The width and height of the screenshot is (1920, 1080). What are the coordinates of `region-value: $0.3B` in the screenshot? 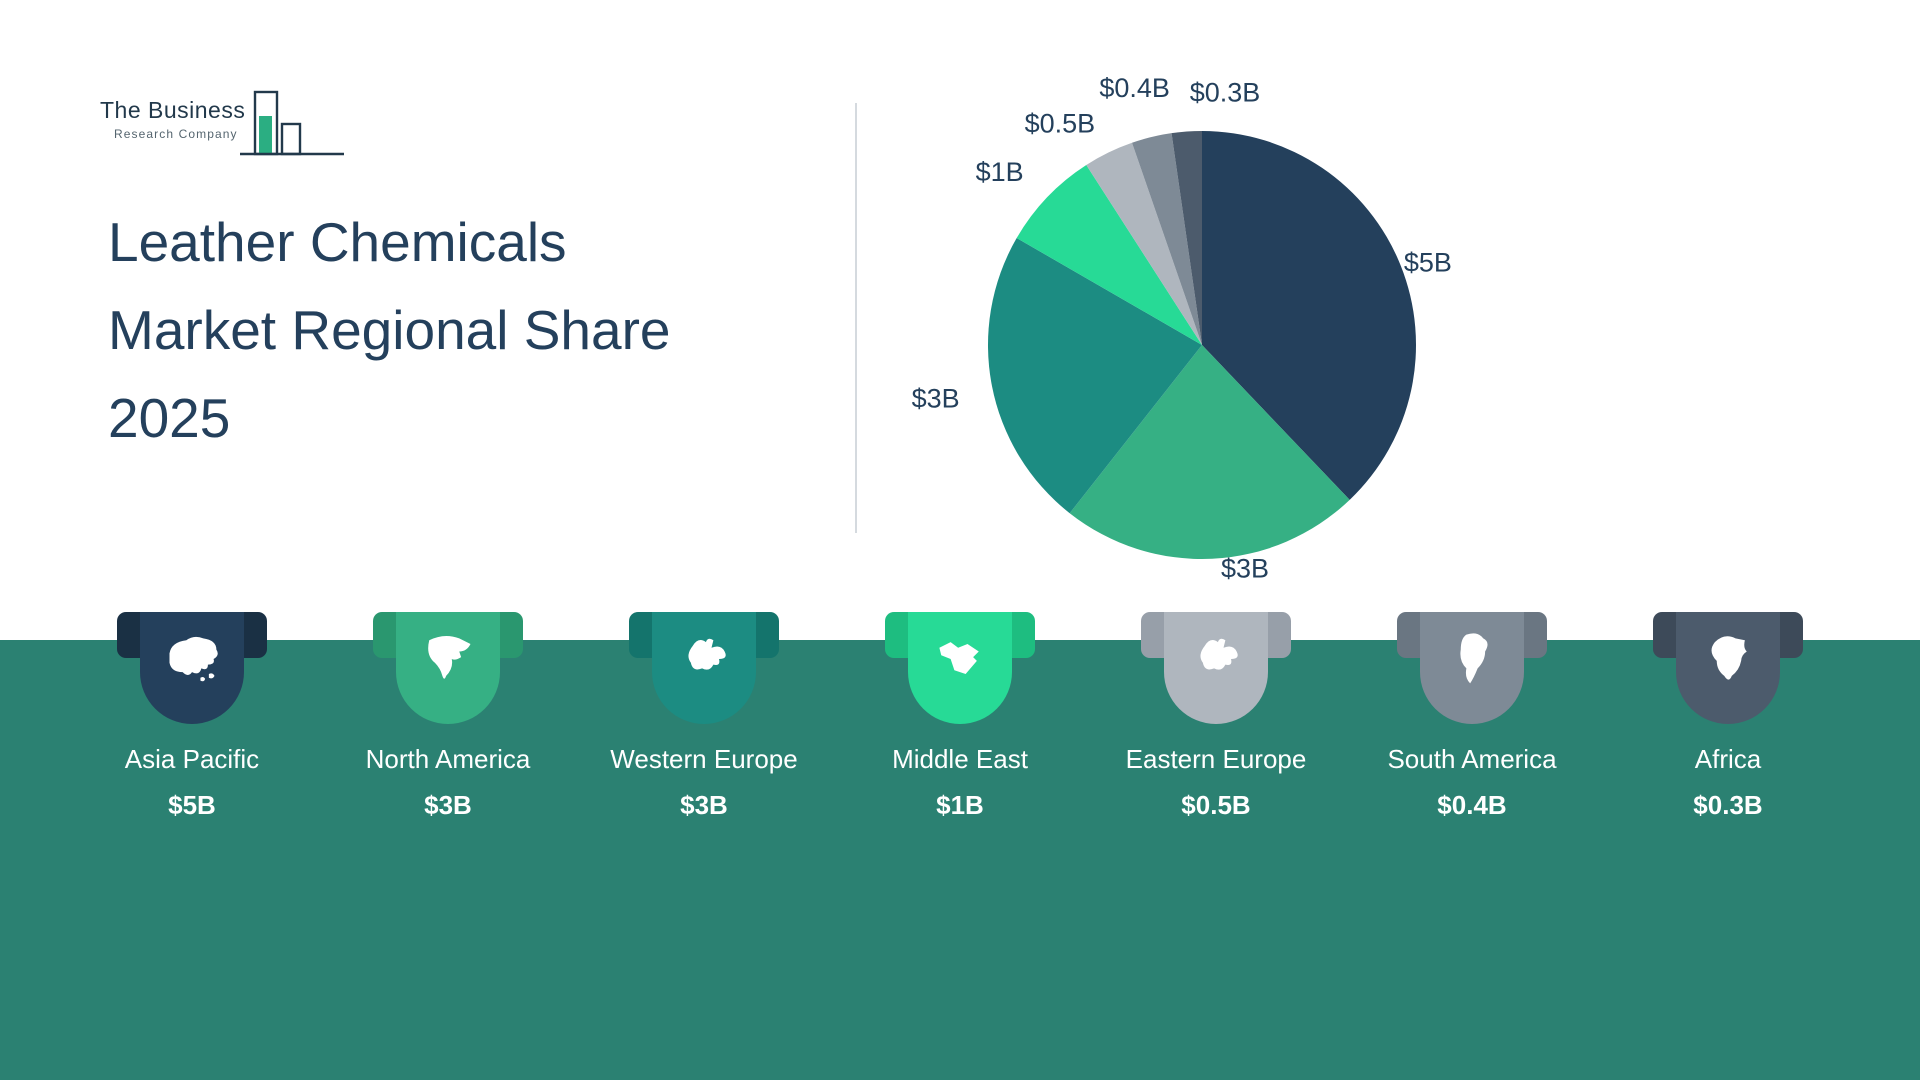 It's located at (1728, 805).